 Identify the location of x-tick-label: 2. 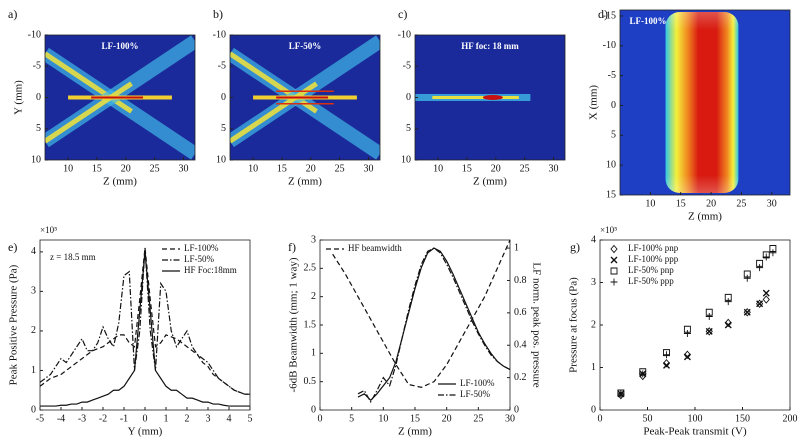
(187, 418).